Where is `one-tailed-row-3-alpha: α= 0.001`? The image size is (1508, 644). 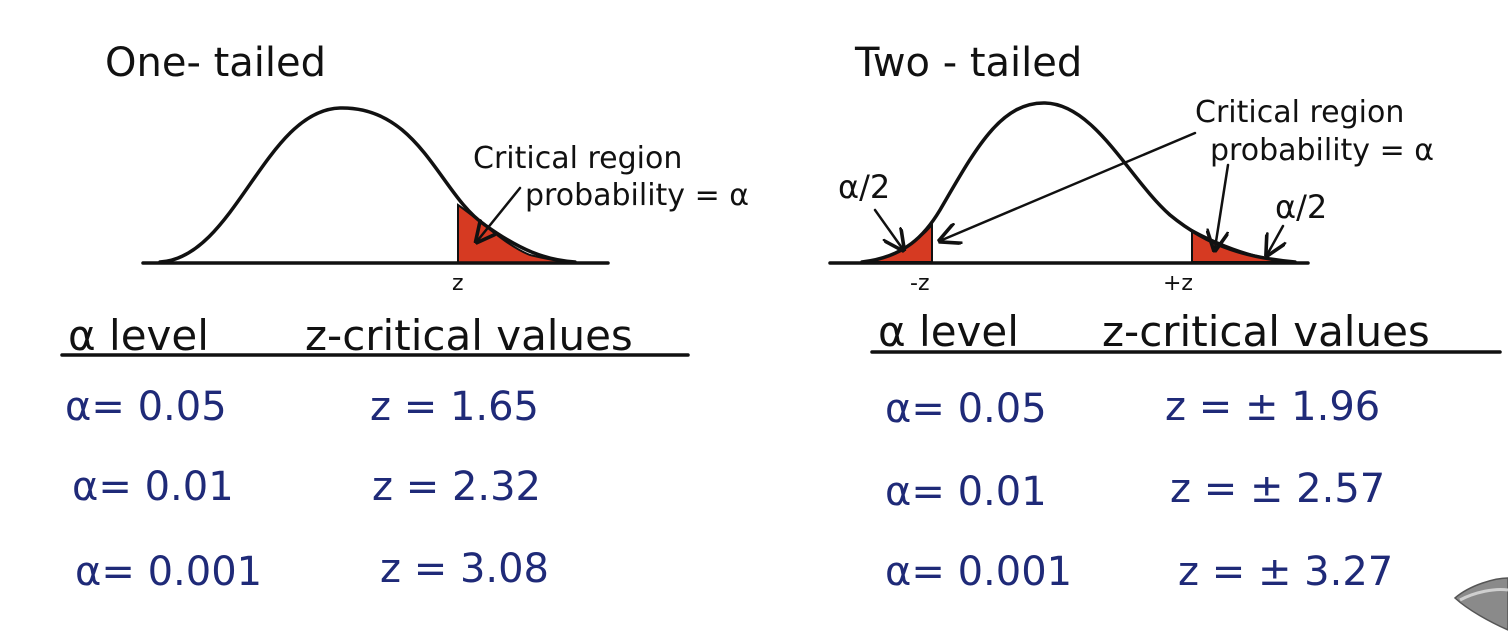 one-tailed-row-3-alpha: α= 0.001 is located at coordinates (168, 572).